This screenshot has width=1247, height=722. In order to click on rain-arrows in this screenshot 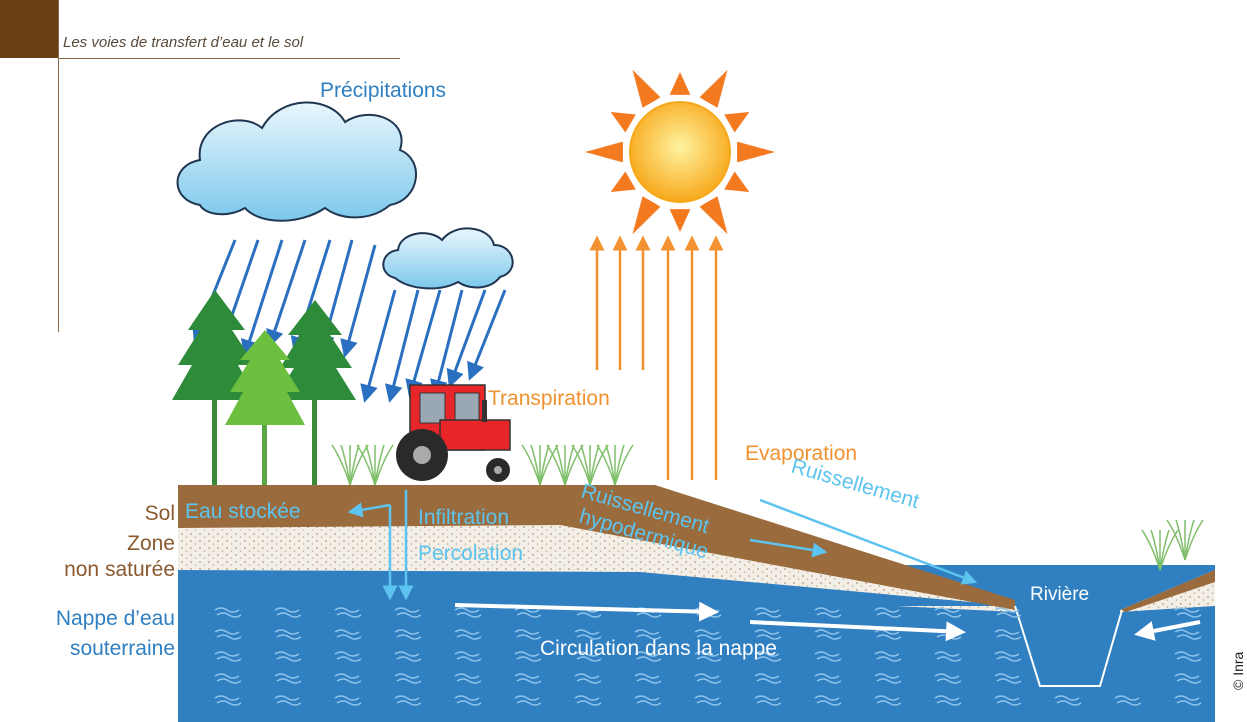, I will do `click(349, 321)`.